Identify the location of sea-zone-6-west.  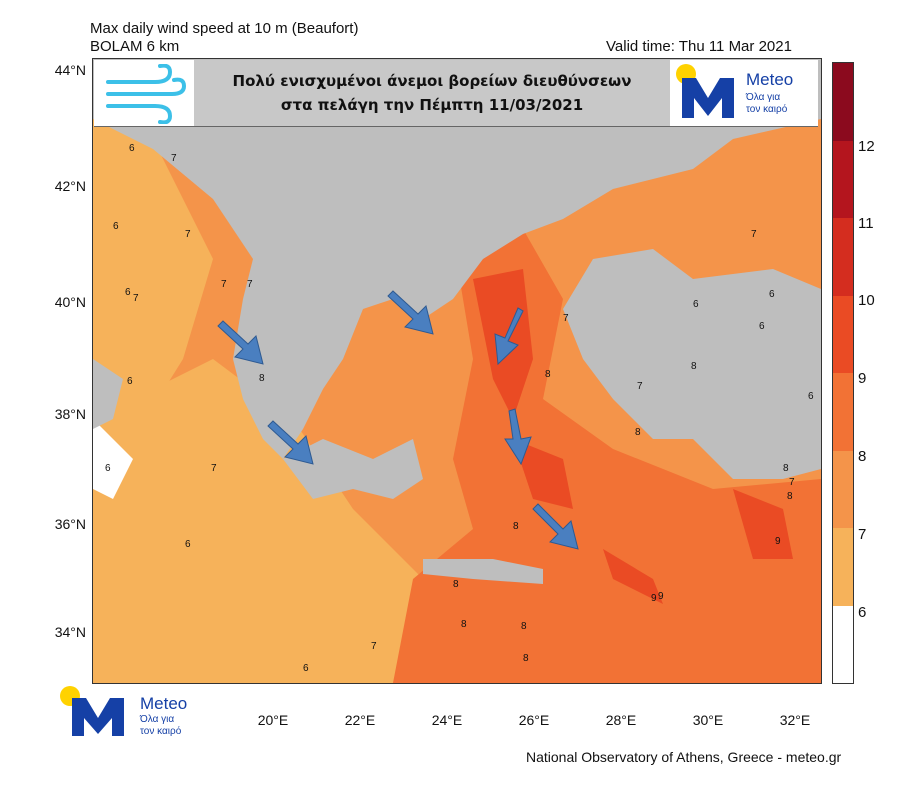
(153, 289).